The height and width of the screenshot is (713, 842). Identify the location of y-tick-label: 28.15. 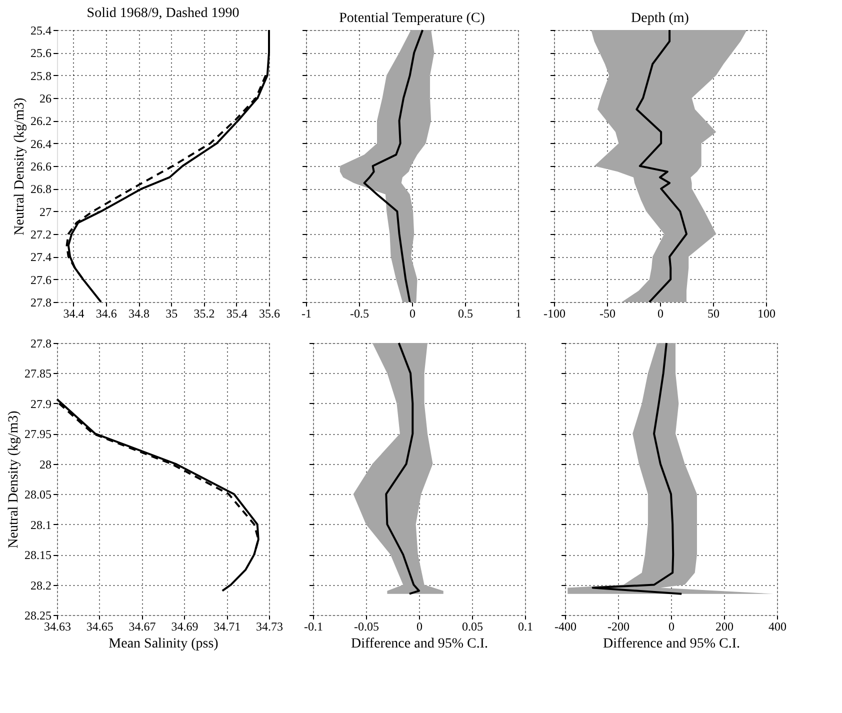
(38, 555).